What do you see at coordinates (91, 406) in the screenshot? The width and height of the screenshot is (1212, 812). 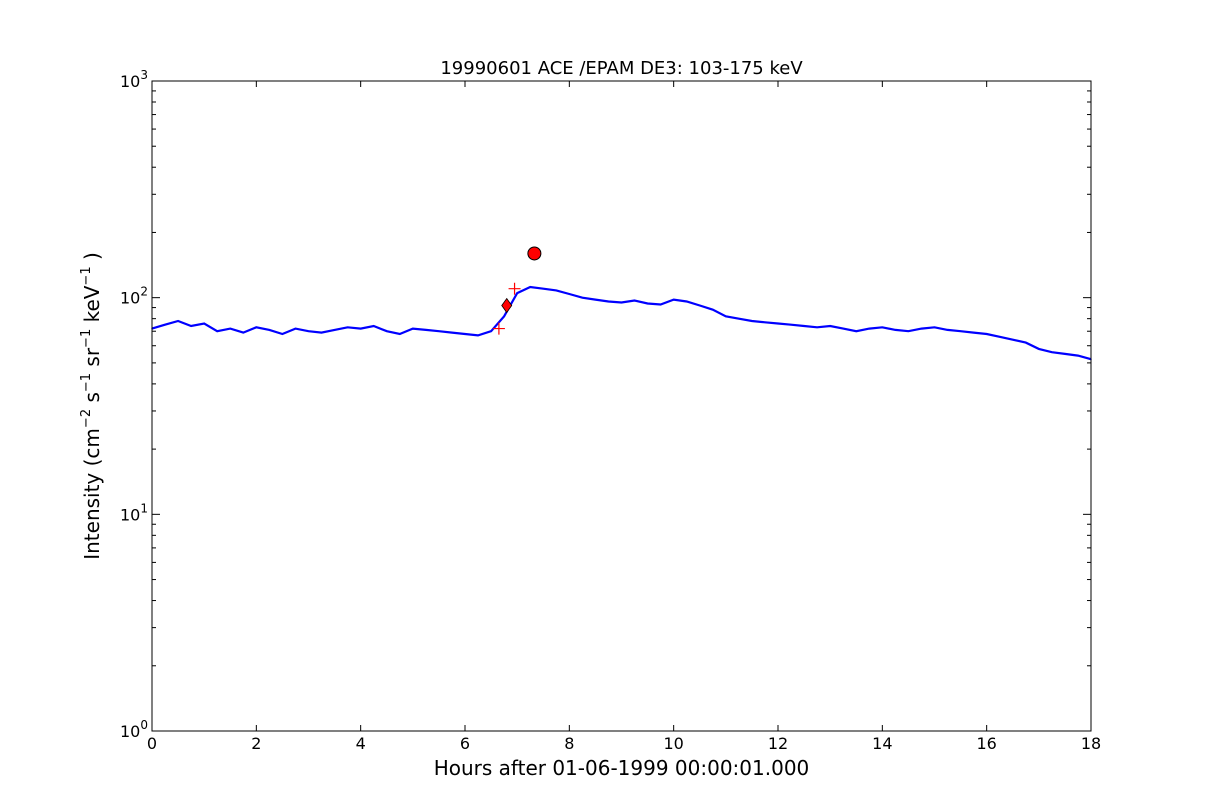 I see `y-axis-label: Intensity (cm−2 s−1 sr−1 keV−1 )` at bounding box center [91, 406].